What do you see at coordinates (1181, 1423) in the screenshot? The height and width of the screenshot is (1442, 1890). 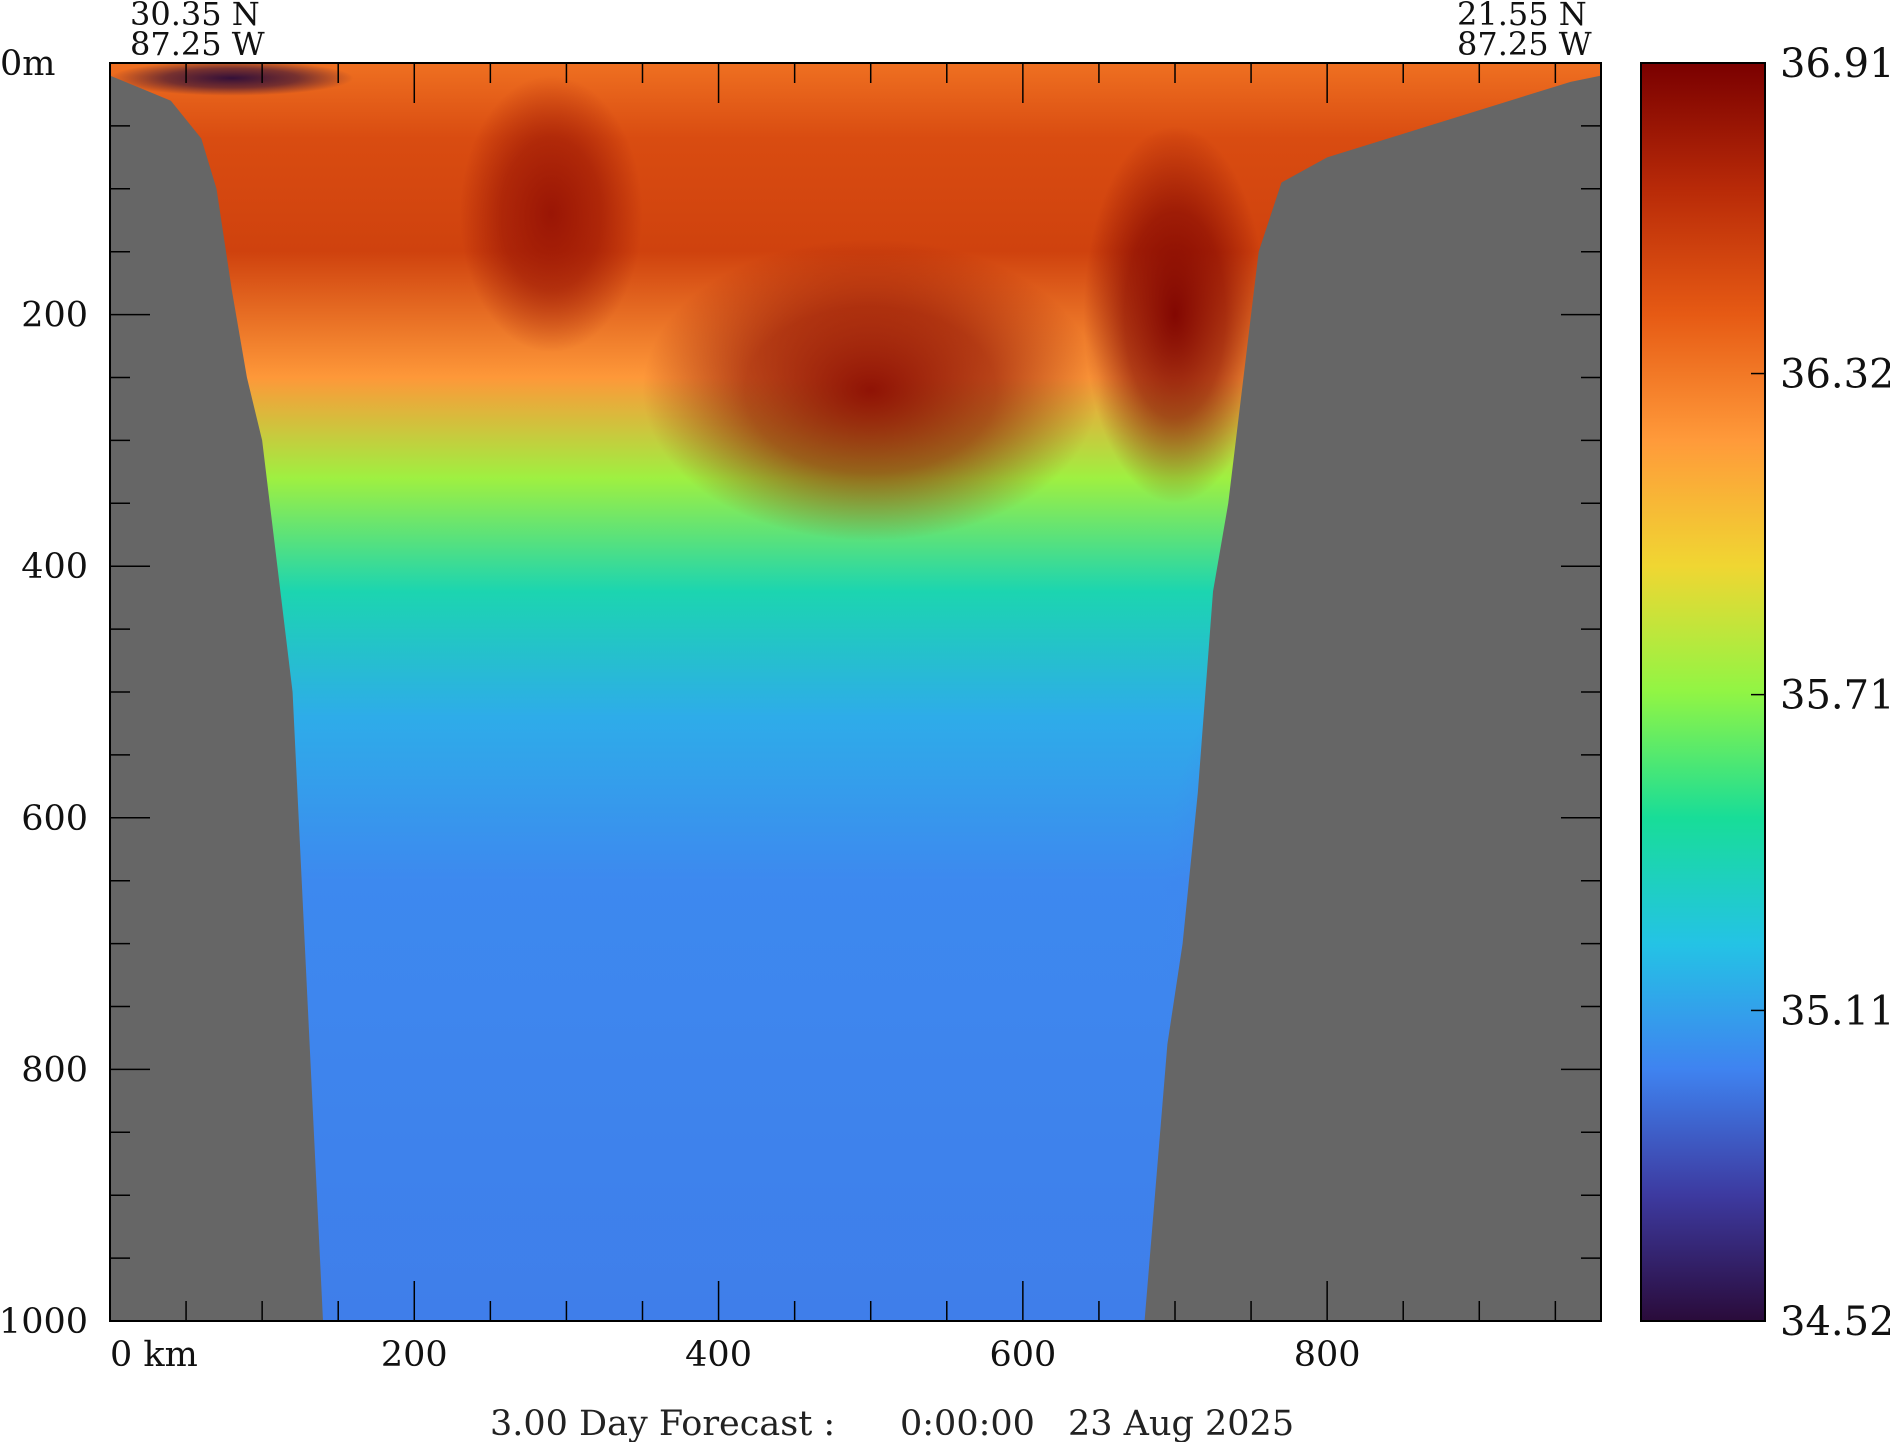 I see `forecast-date: 23 Aug 2025` at bounding box center [1181, 1423].